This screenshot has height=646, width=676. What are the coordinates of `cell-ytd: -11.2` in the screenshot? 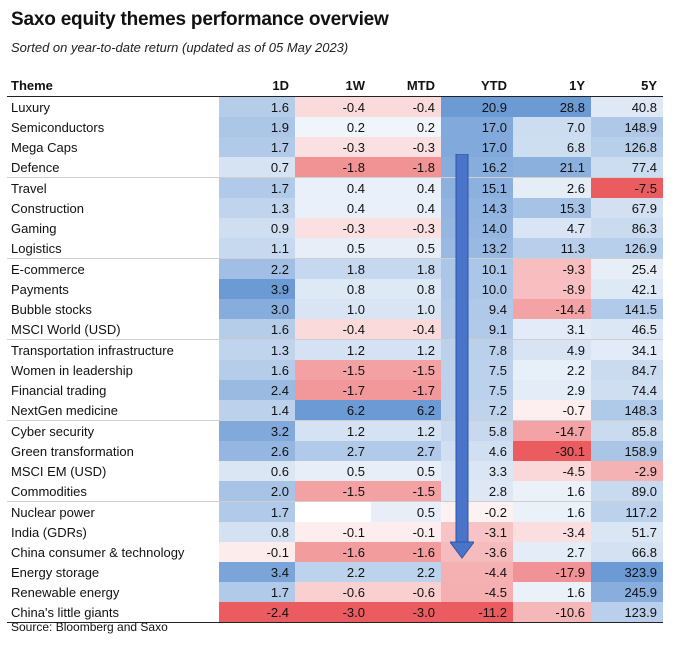 It's located at (477, 612).